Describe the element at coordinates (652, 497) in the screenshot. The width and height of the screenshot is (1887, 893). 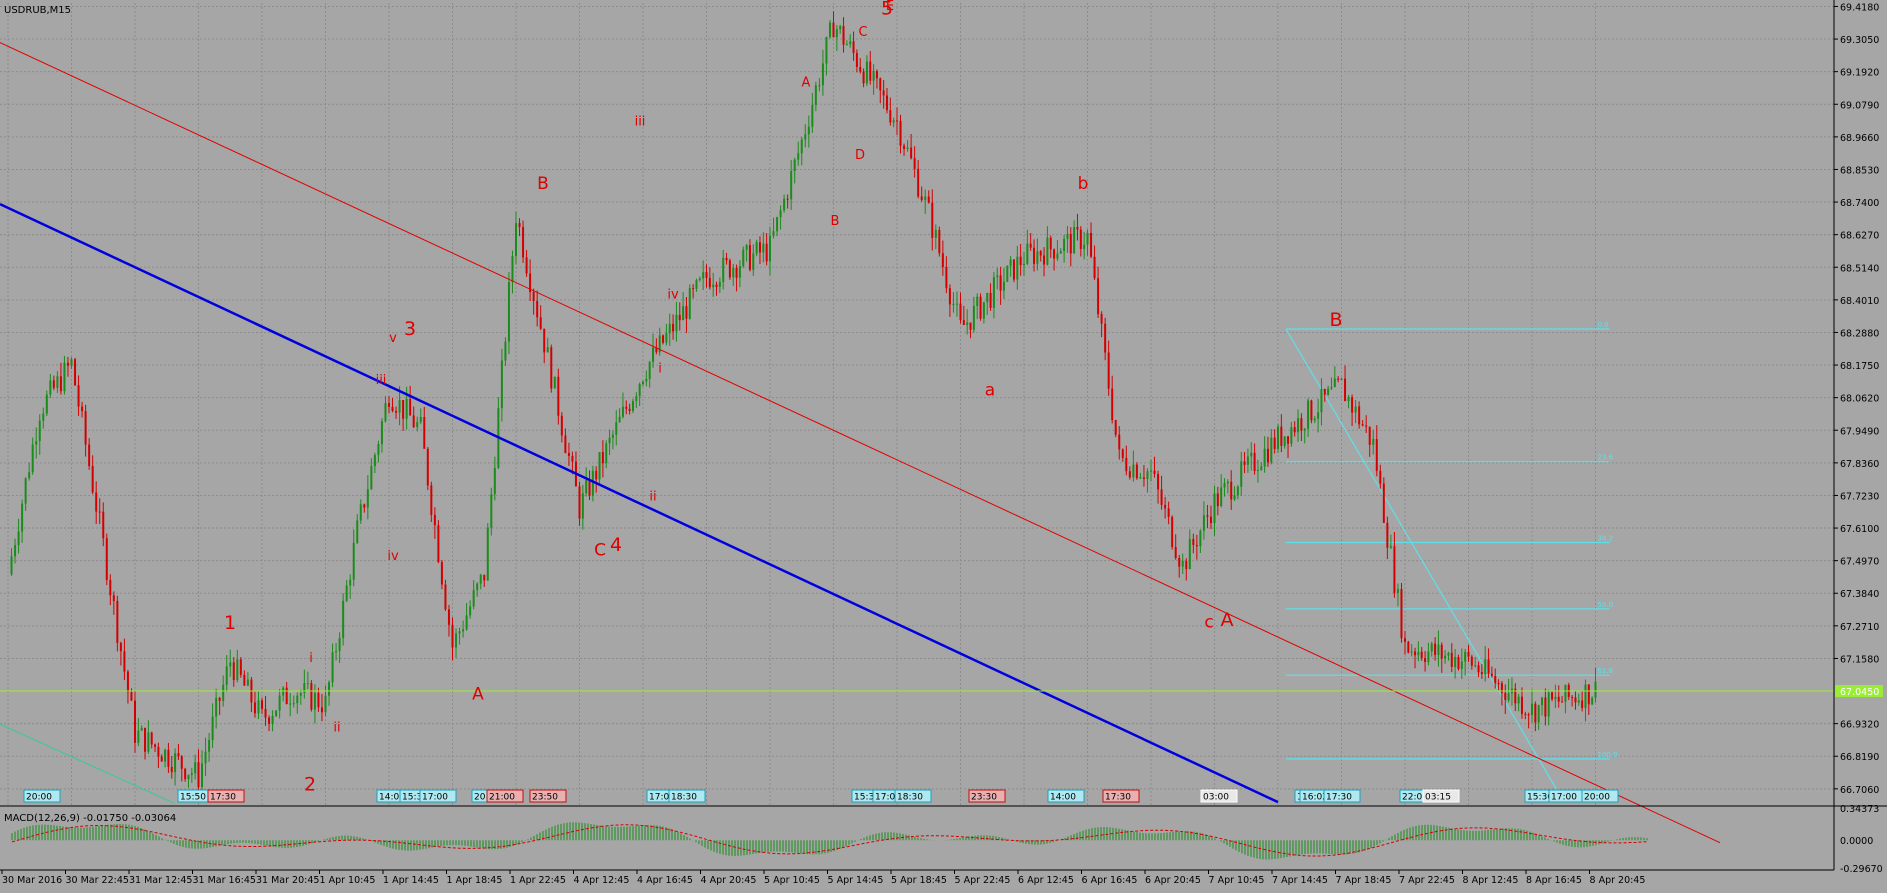
I see `wave-label: ii` at that location.